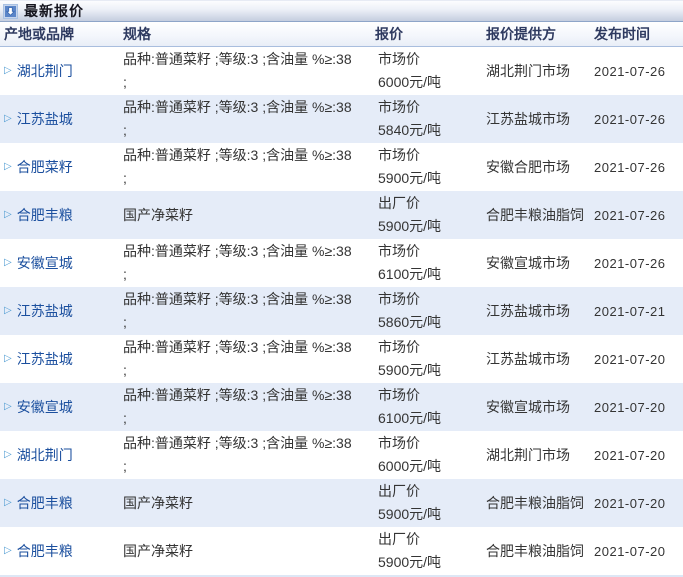  What do you see at coordinates (10, 11) in the screenshot?
I see `download-arrow-icon` at bounding box center [10, 11].